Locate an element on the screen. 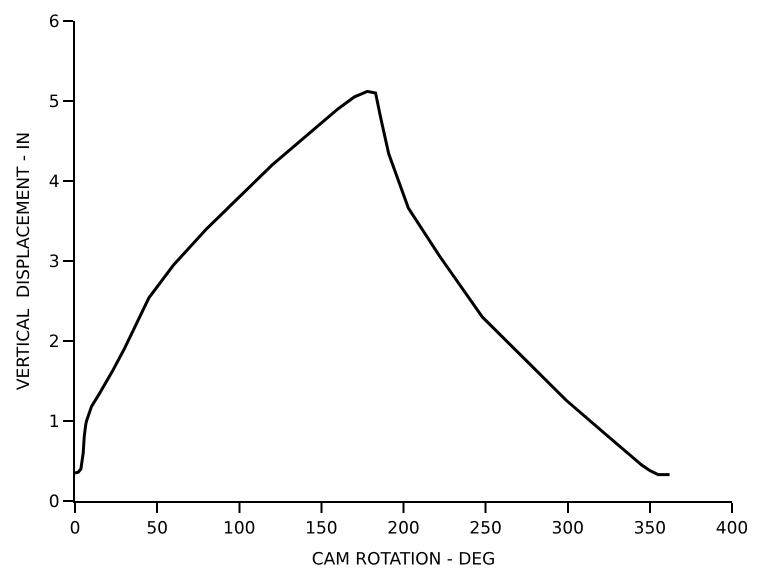  x-tick-label: 400 is located at coordinates (732, 528).